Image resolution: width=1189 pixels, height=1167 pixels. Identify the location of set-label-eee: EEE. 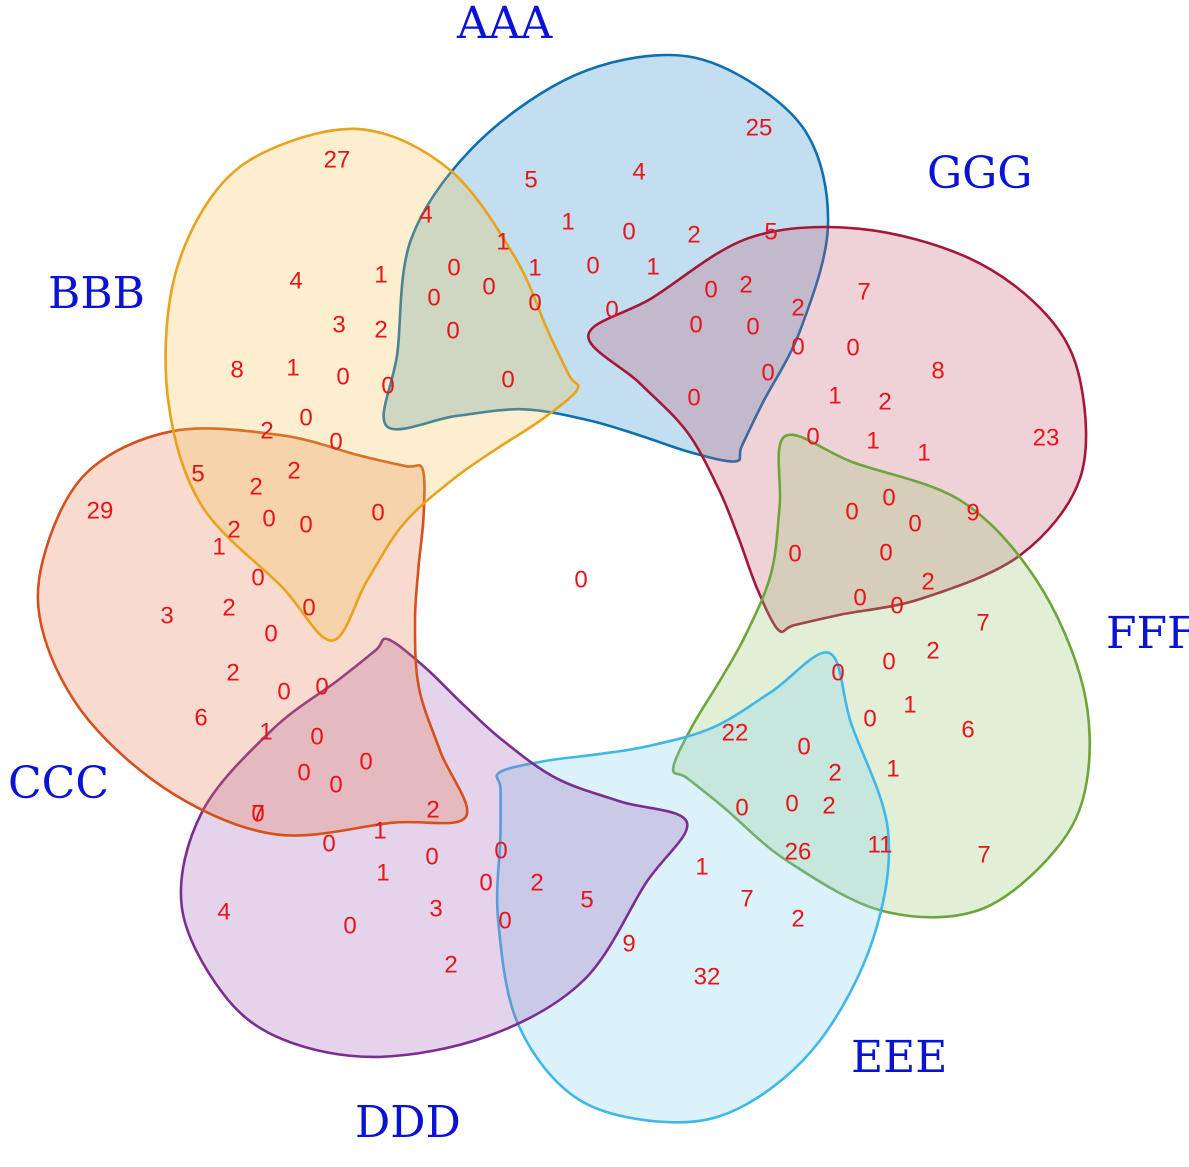
(899, 1057).